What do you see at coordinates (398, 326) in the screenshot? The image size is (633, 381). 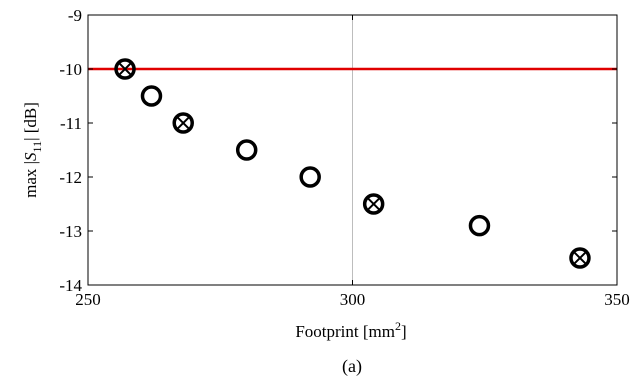 I see `x-axis-title-sup: 2` at bounding box center [398, 326].